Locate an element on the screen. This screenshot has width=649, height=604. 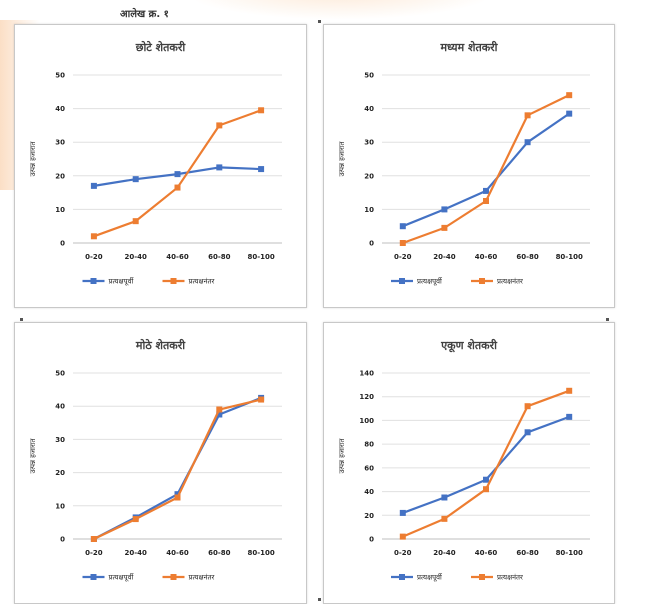
y-tick-label: 60 is located at coordinates (369, 468).